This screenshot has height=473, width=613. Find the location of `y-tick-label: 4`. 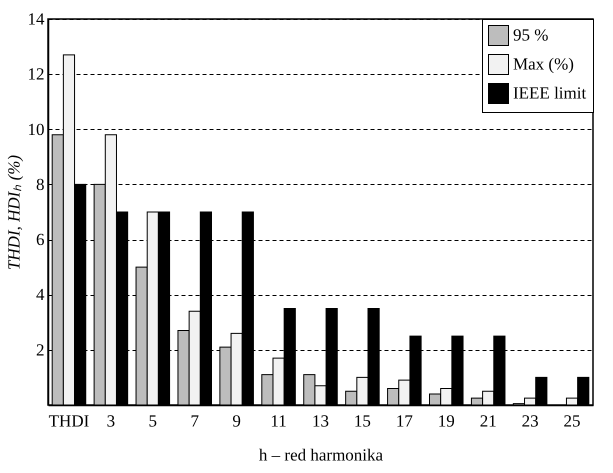

y-tick-label: 4 is located at coordinates (40, 294).